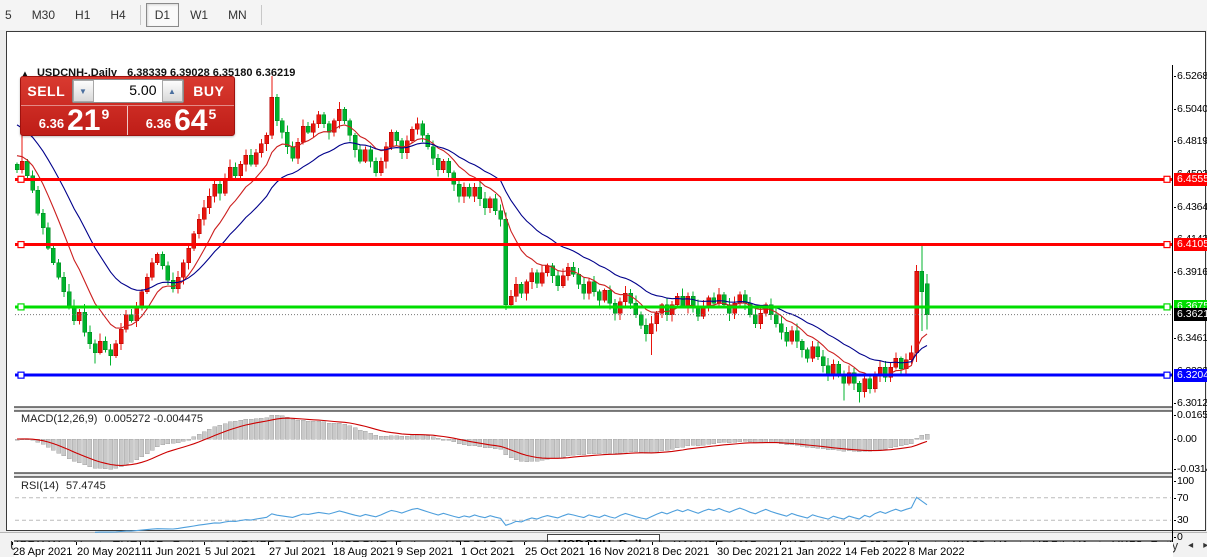 The width and height of the screenshot is (1207, 557). I want to click on date-label: 28 Apr 2021, so click(43, 551).